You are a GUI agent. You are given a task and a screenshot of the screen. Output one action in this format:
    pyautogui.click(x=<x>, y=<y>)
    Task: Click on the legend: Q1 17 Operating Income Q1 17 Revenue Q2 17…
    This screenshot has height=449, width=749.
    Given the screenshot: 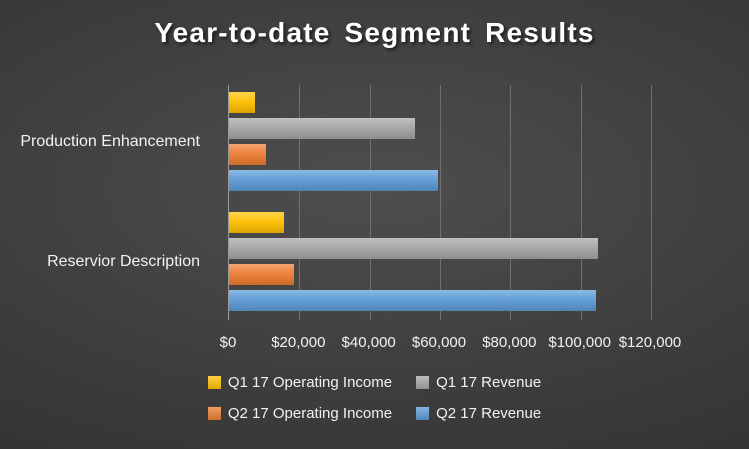 What is the action you would take?
    pyautogui.click(x=374, y=398)
    